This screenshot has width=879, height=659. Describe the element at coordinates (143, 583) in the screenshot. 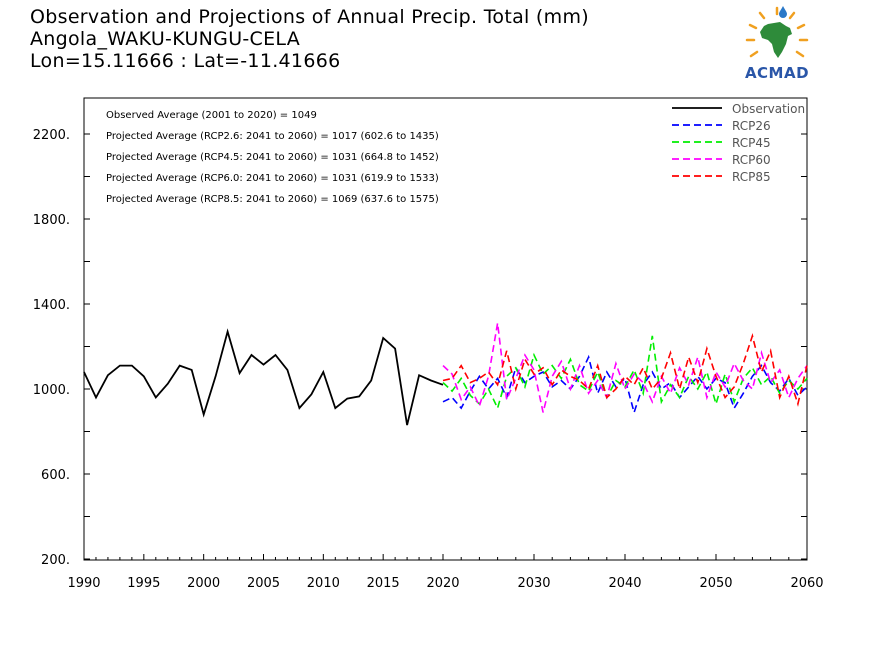

I see `x-tick-label: 1995` at that location.